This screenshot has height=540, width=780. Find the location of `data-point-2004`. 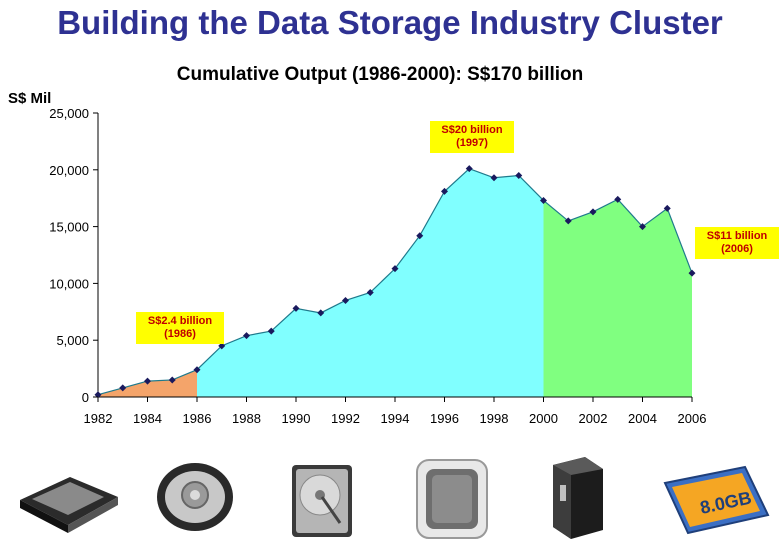

data-point-2004 is located at coordinates (642, 227).